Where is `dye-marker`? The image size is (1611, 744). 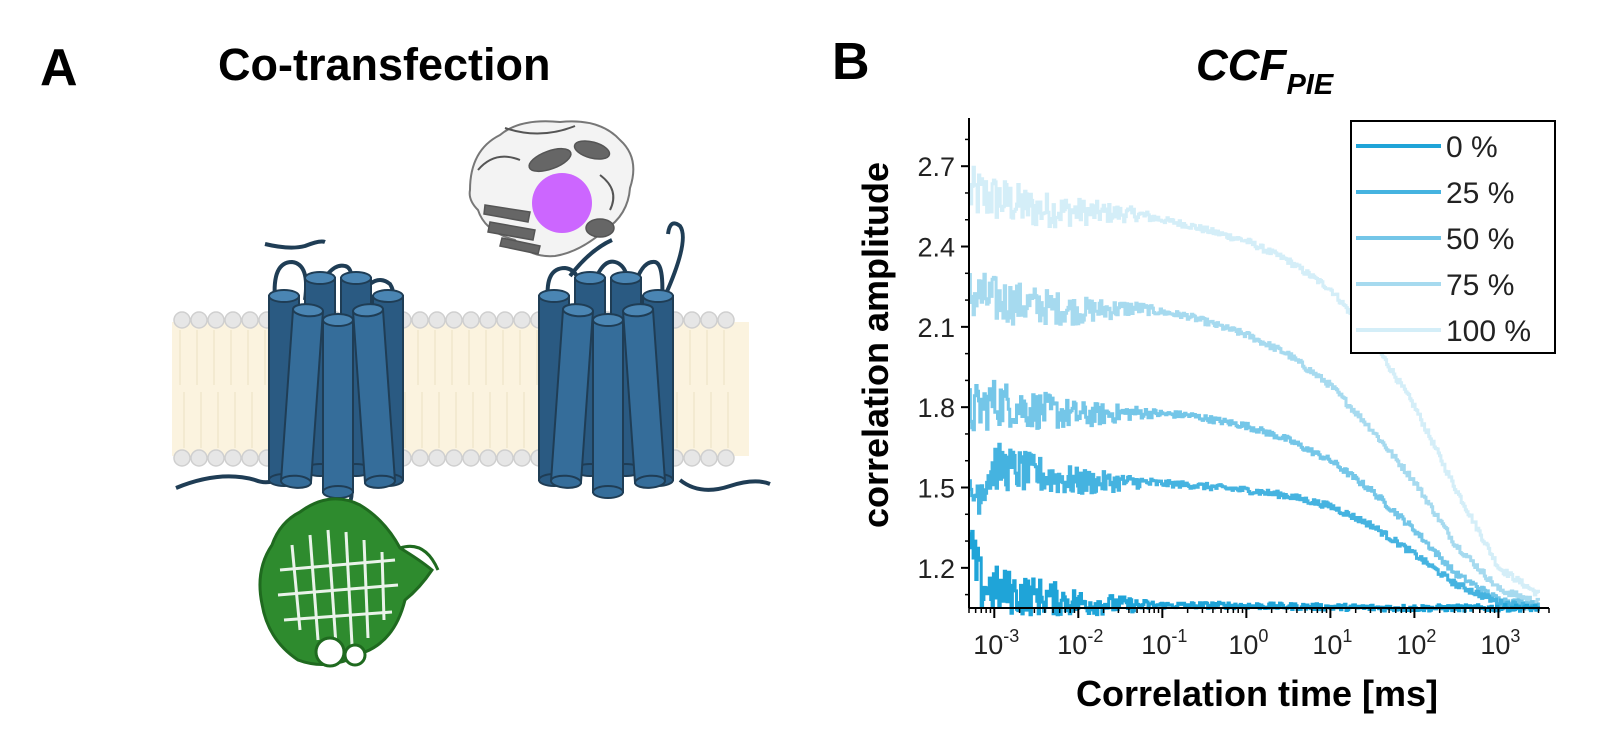 dye-marker is located at coordinates (562, 203).